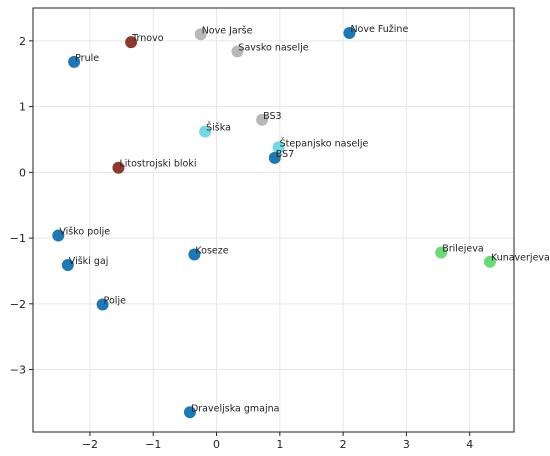 The height and width of the screenshot is (456, 550). Describe the element at coordinates (218, 128) in the screenshot. I see `data-point-label: Šiška` at that location.